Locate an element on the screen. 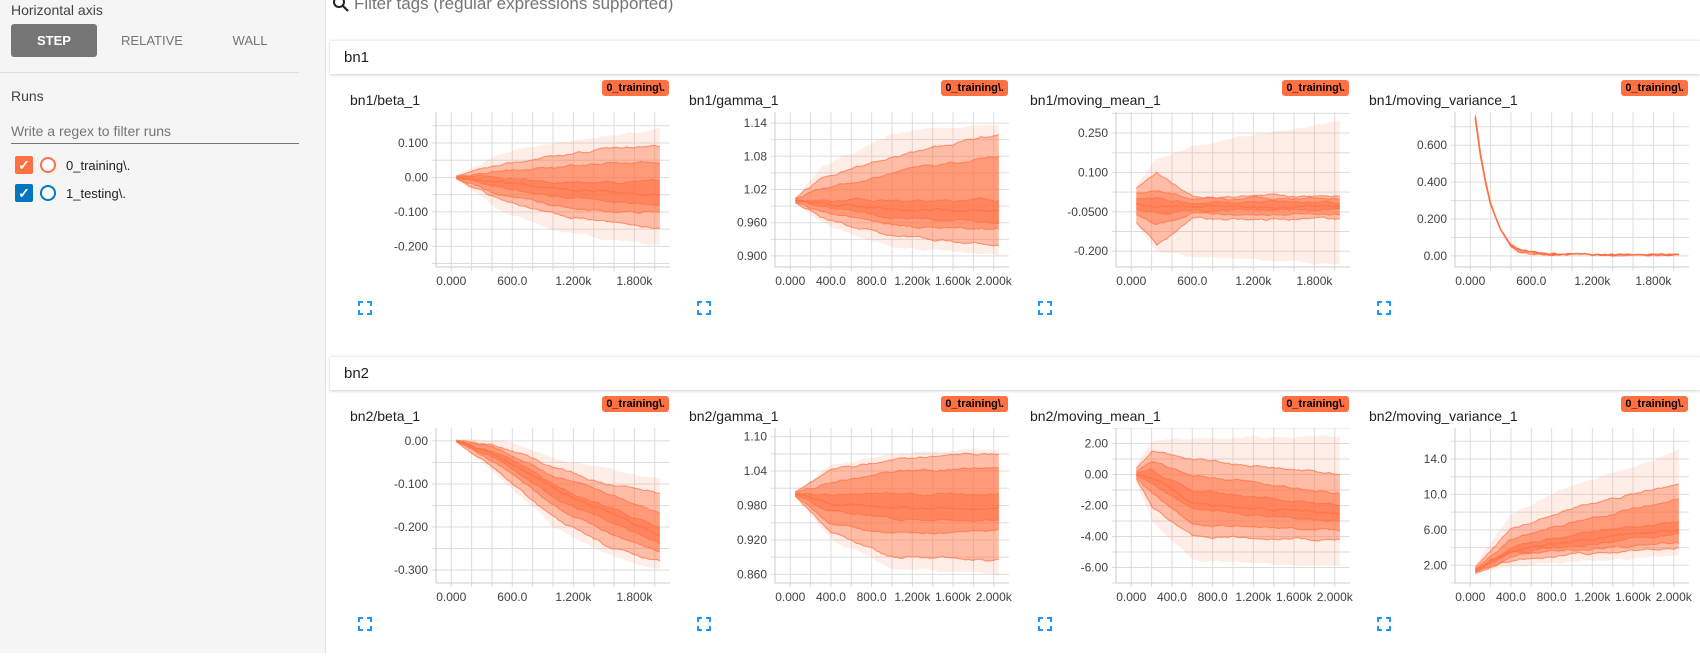  y-tick-label: 0.200 is located at coordinates (1432, 219).